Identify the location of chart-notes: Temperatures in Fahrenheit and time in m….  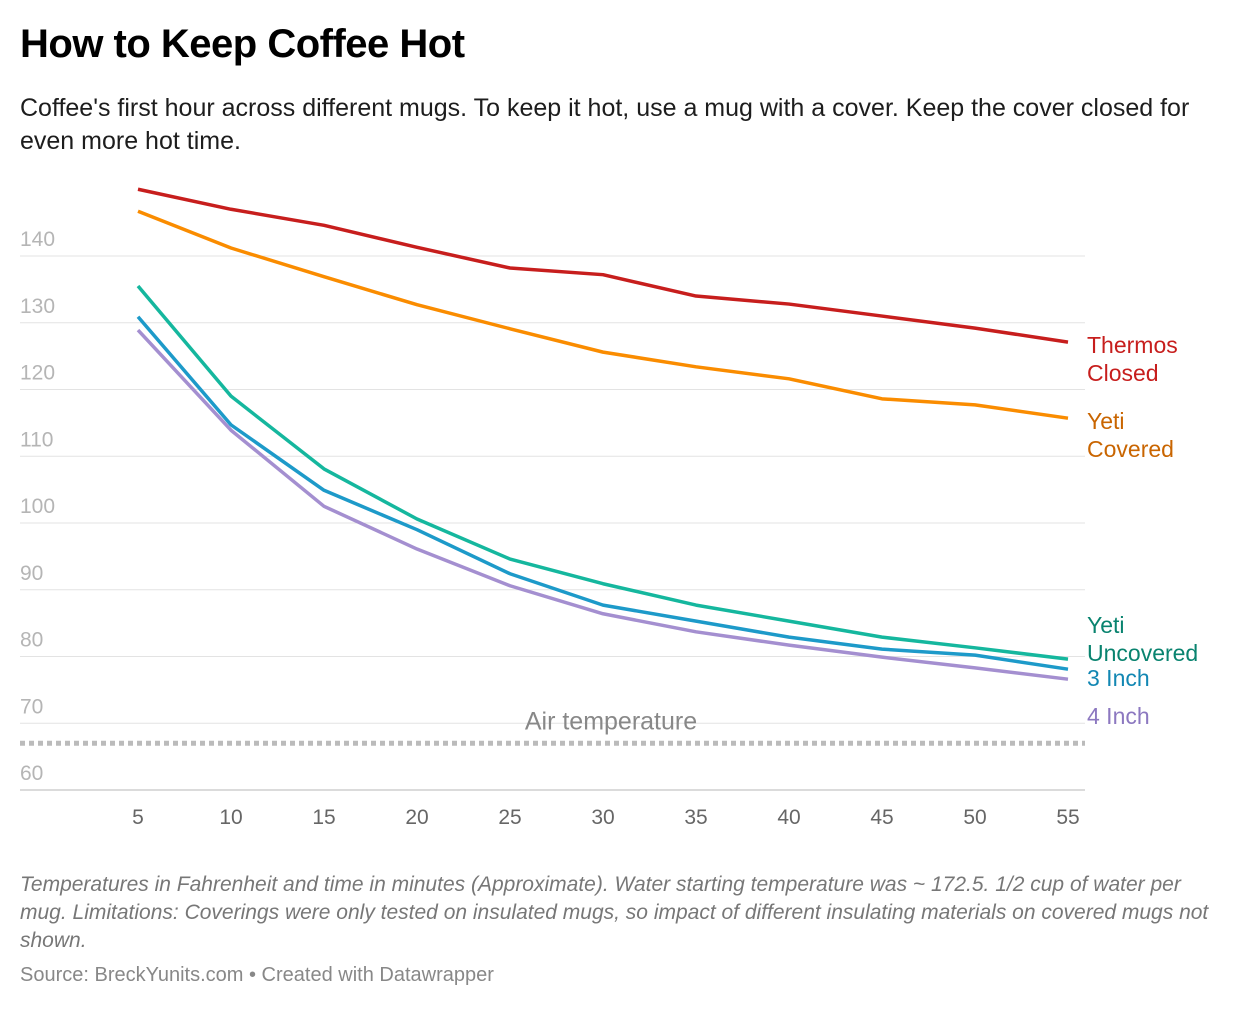
(614, 912).